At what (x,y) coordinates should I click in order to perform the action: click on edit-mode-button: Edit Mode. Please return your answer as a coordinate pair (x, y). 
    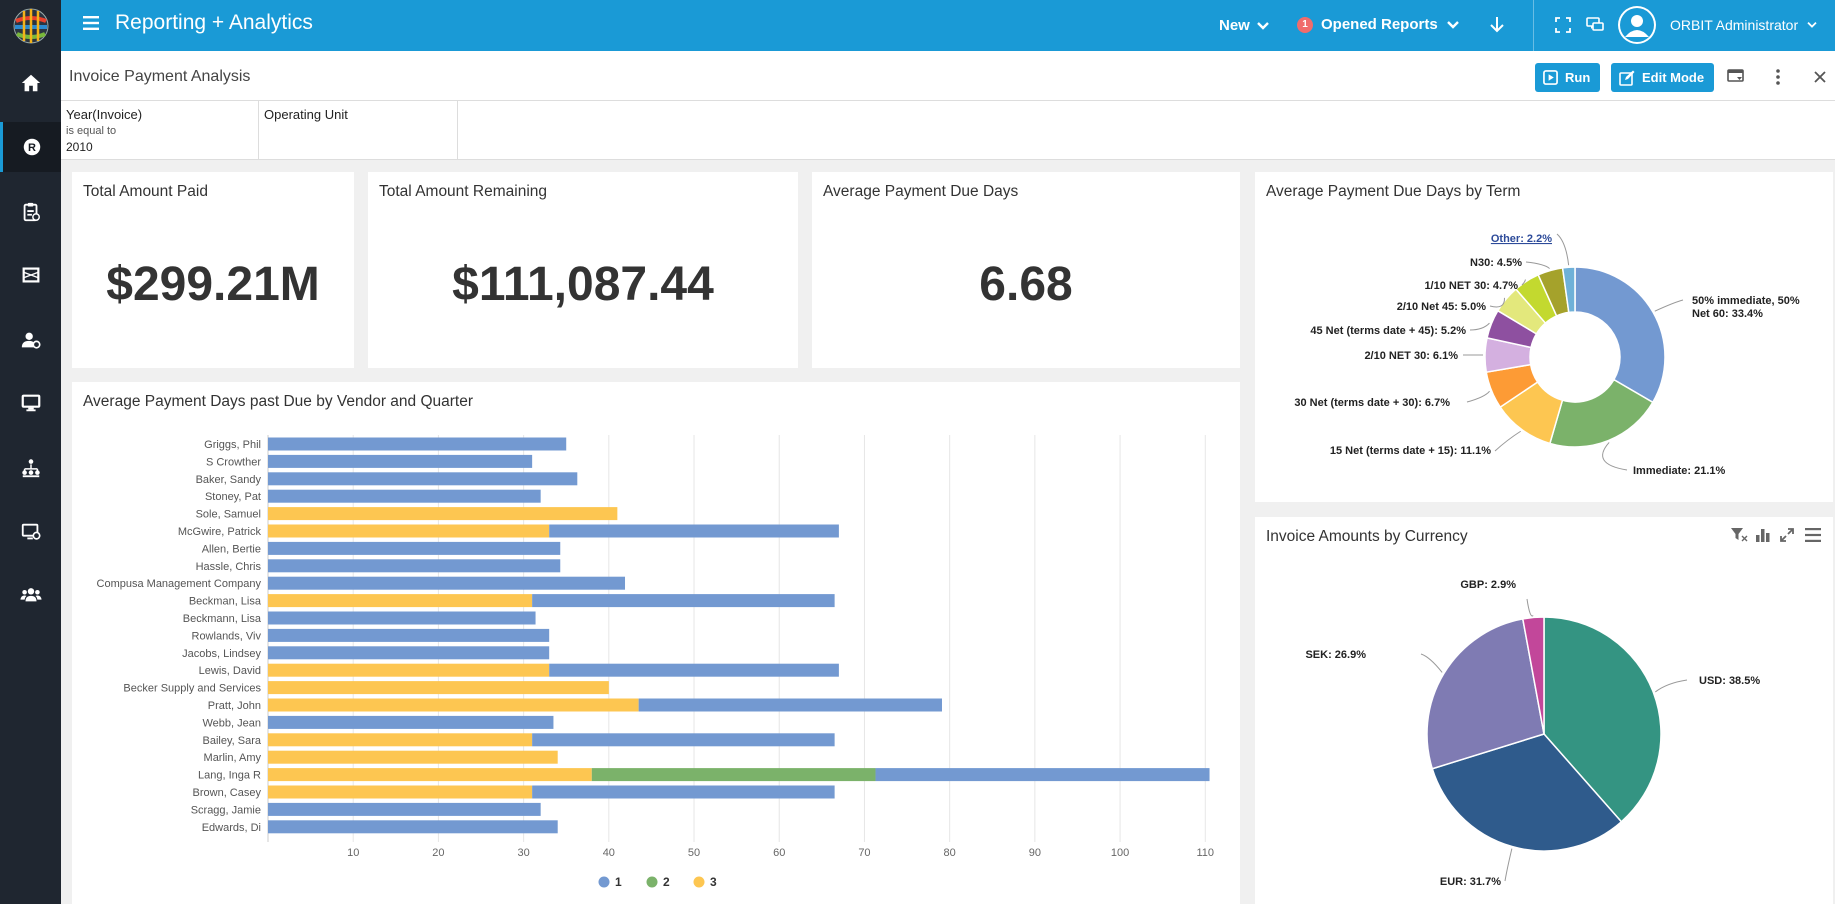
    Looking at the image, I should click on (1663, 77).